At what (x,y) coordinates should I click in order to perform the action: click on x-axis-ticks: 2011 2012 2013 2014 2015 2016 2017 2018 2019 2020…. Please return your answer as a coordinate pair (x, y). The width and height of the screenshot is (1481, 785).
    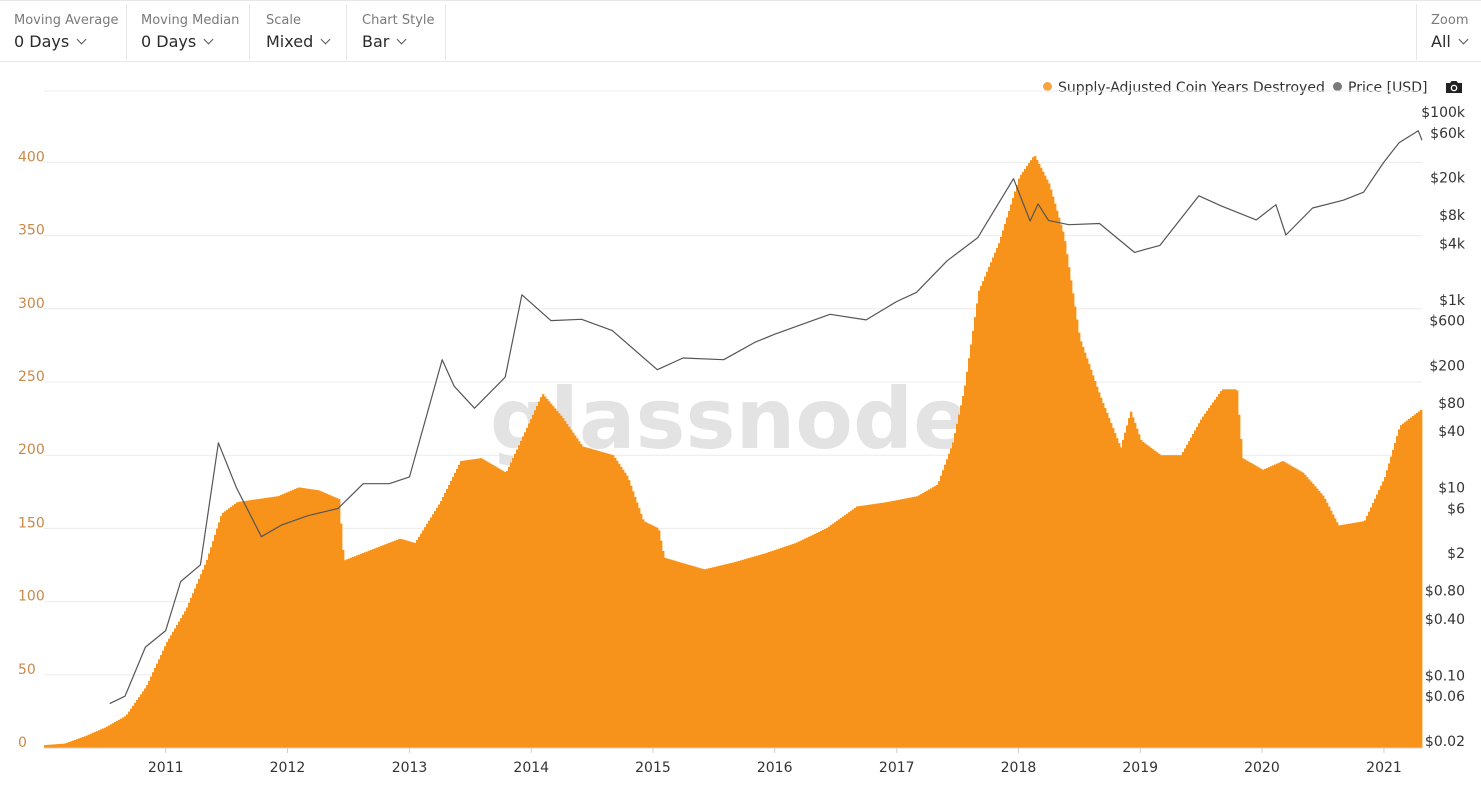
    Looking at the image, I should click on (775, 762).